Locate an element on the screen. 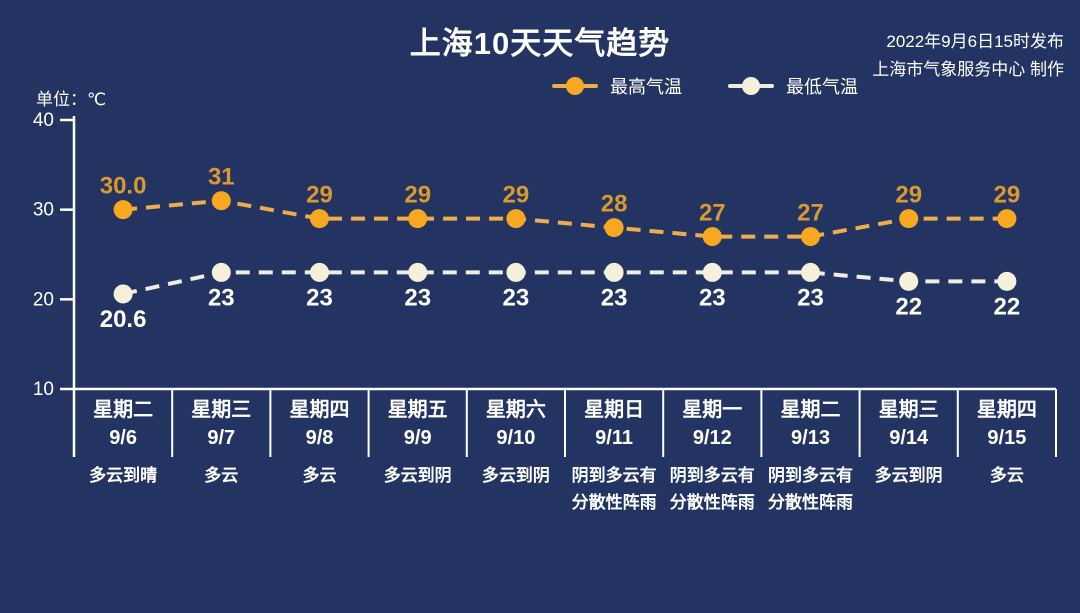 This screenshot has width=1080, height=613. publish-time: 2022年9月6日15时发布 is located at coordinates (975, 41).